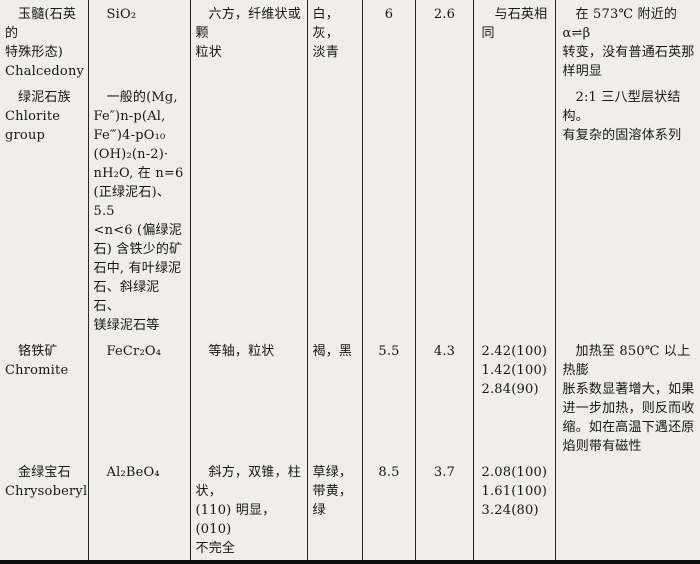  I want to click on cell-formula: Al₂BeO₄, so click(139, 510).